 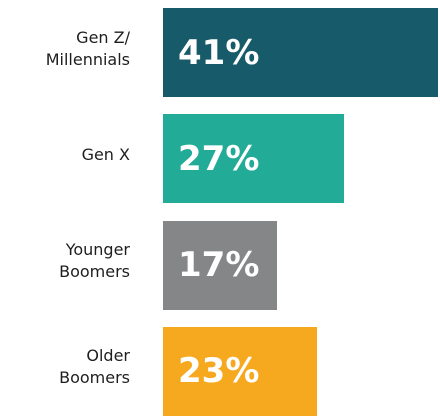 I want to click on category-label: Gen X, so click(x=105, y=154).